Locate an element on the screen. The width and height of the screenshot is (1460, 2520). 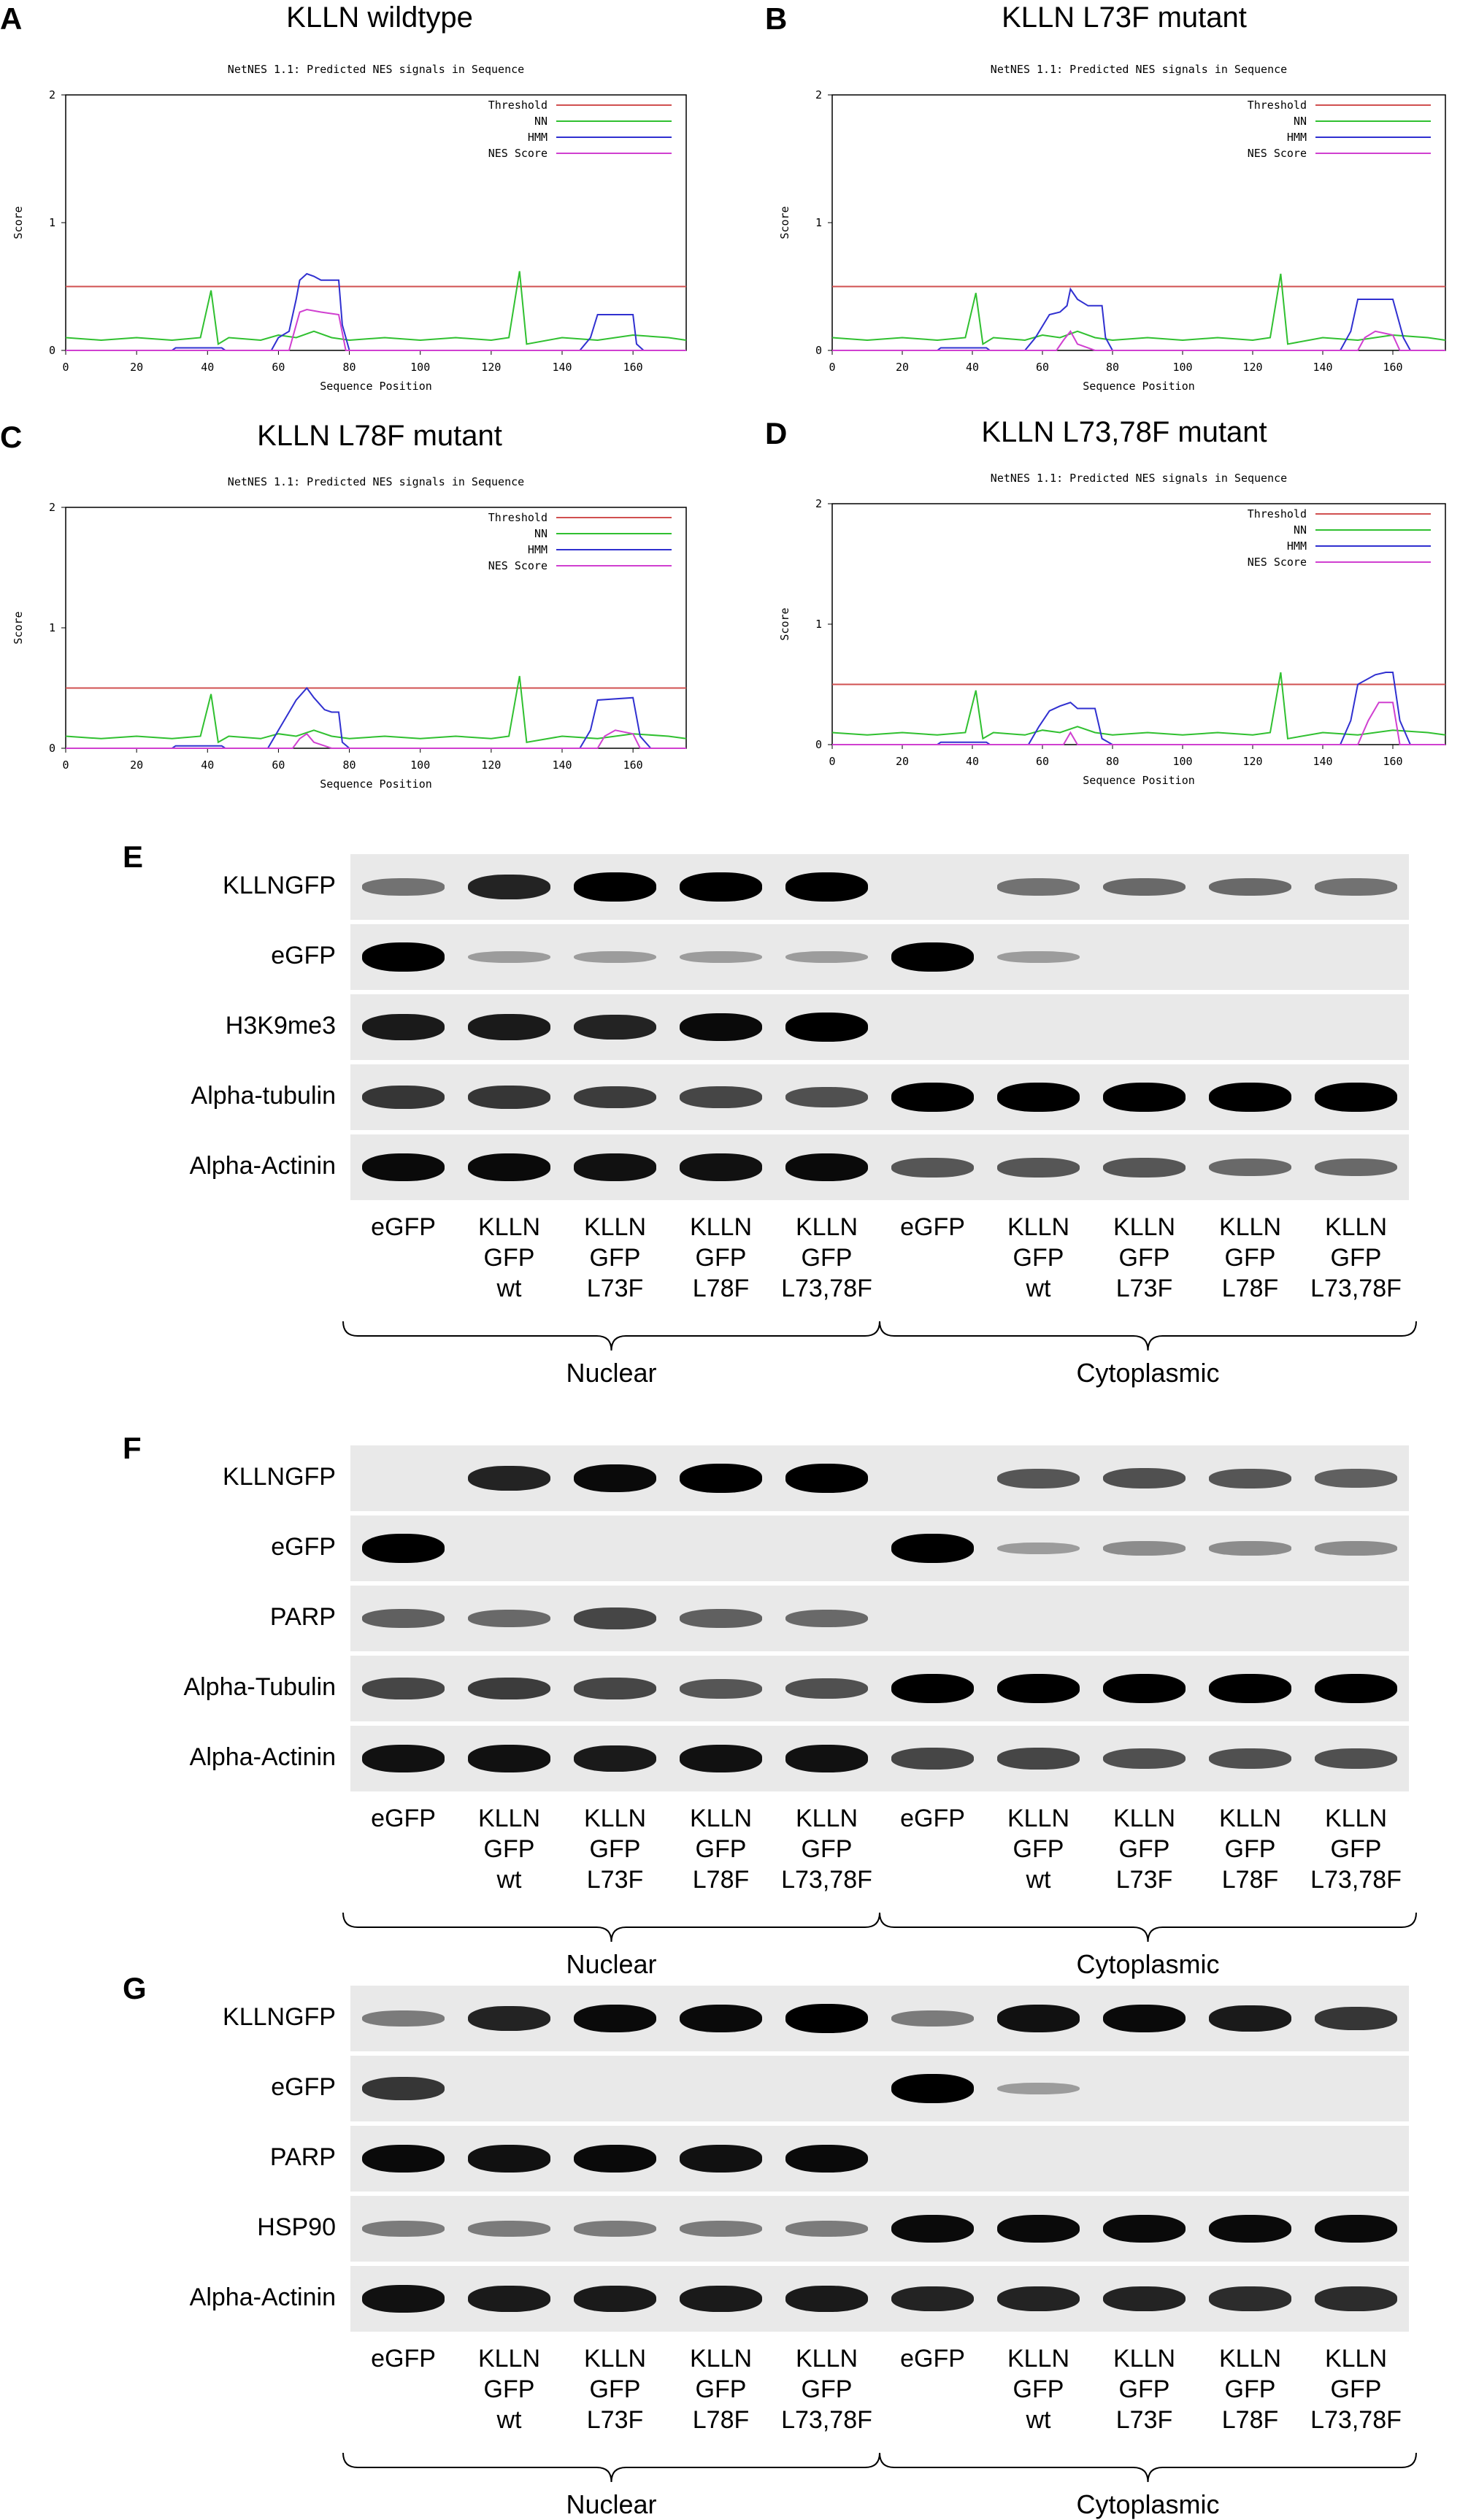
panel-letter: E is located at coordinates (133, 857).